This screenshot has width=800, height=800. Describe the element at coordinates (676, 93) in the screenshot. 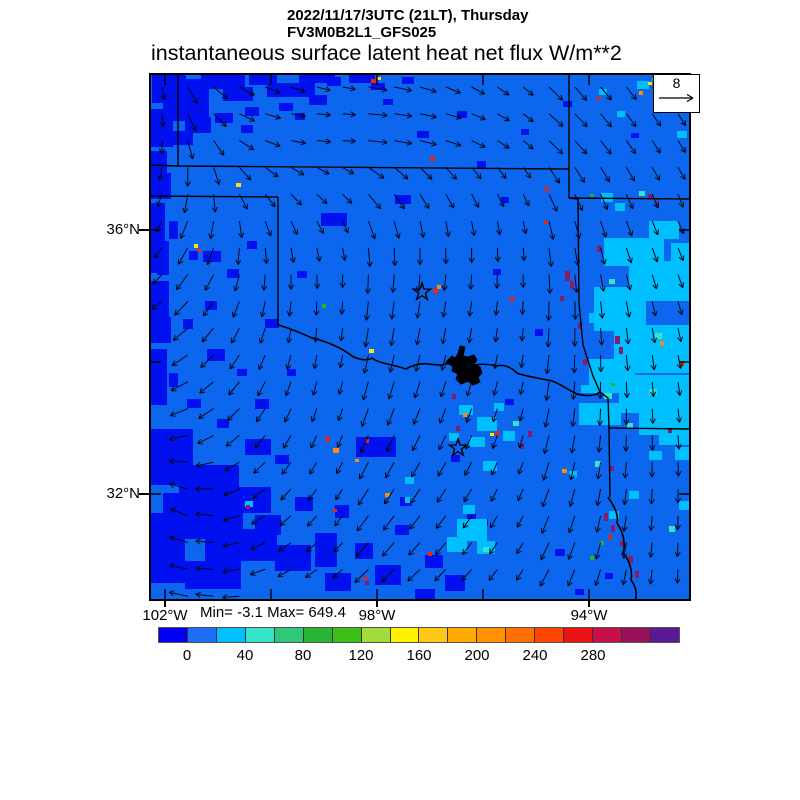

I see `vector-reference-key: 8` at that location.